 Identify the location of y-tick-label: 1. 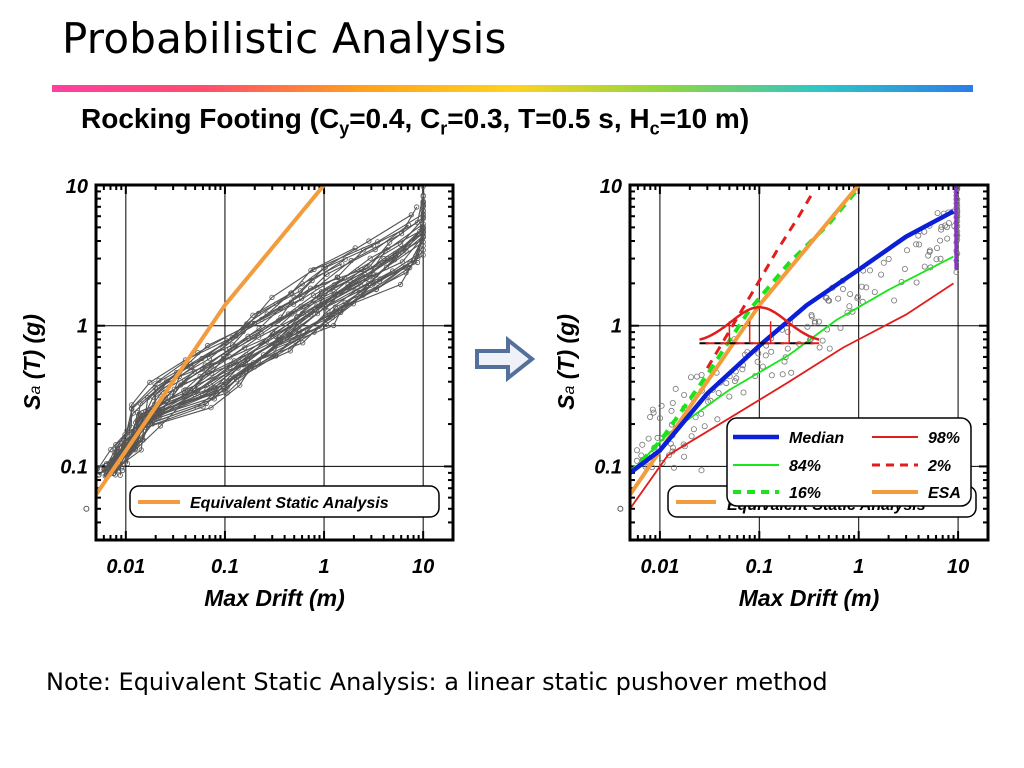
(616, 327).